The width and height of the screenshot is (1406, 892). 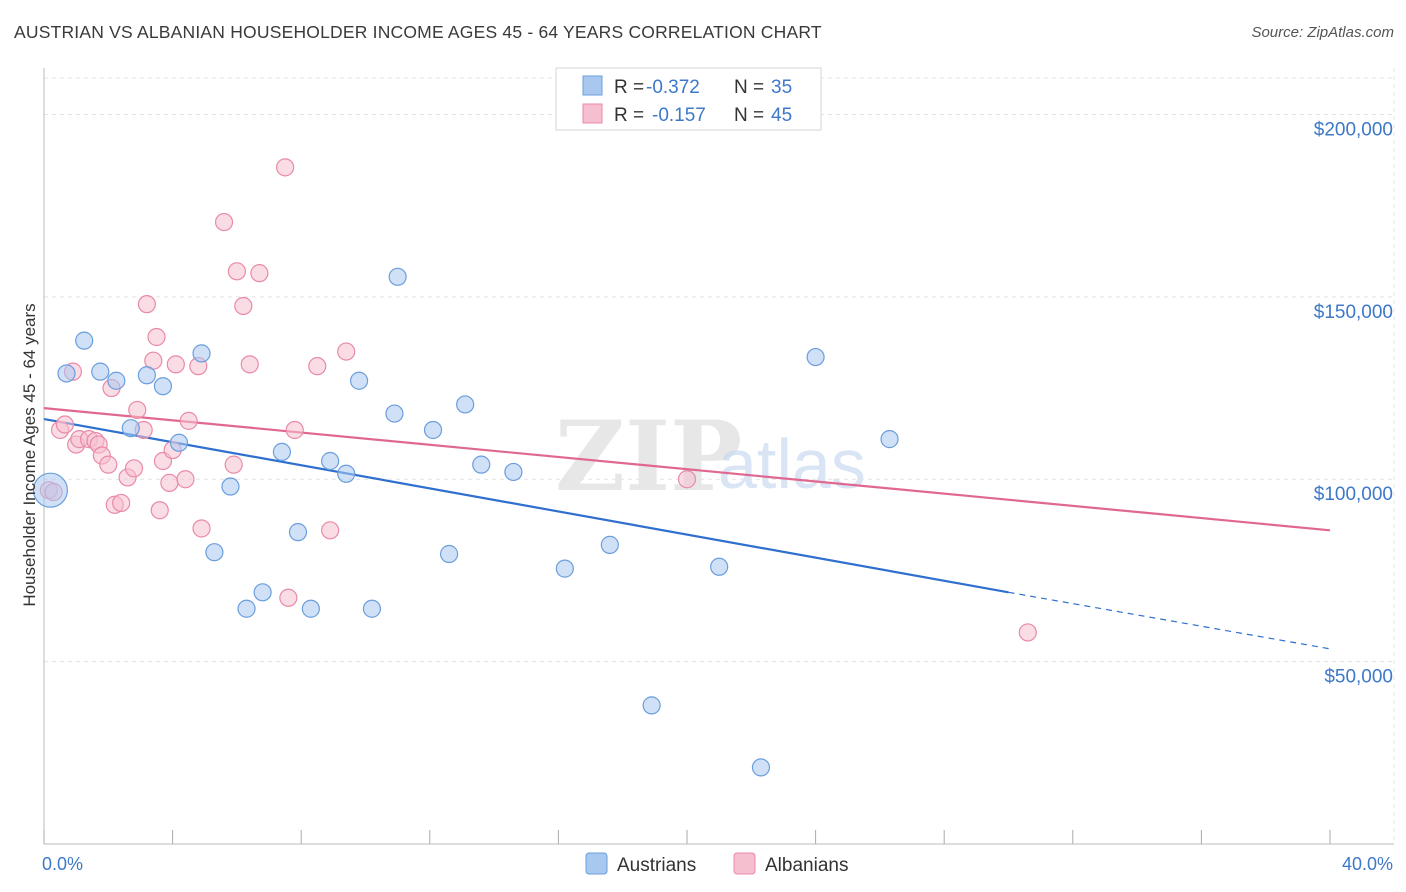 What do you see at coordinates (679, 115) in the screenshot?
I see `legend-r-value: -0.157` at bounding box center [679, 115].